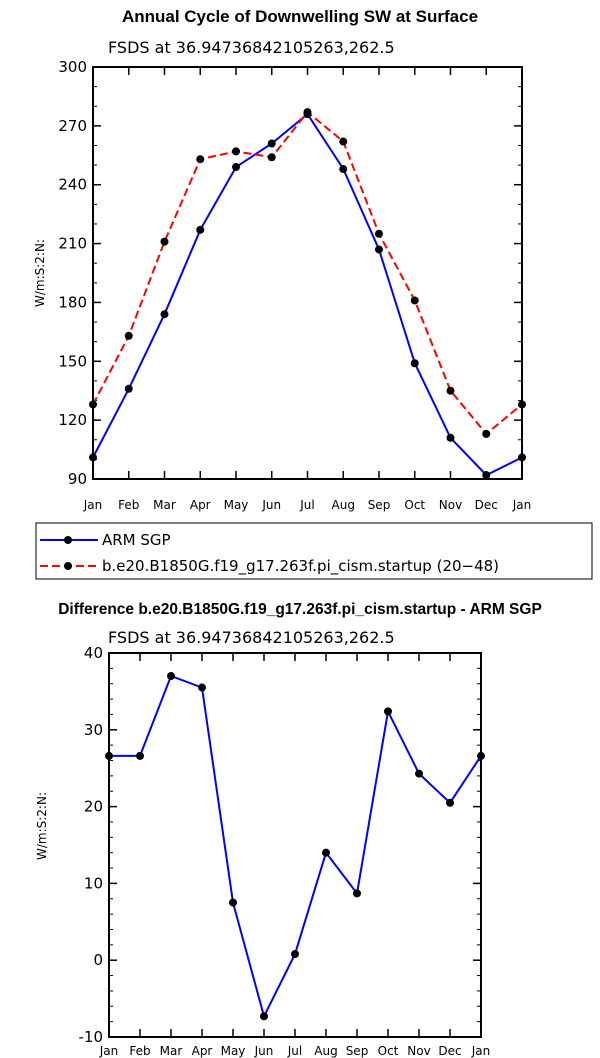 The height and width of the screenshot is (1058, 600). Describe the element at coordinates (40, 273) in the screenshot. I see `chart1-ylabel: W/m:S:2:N:` at that location.